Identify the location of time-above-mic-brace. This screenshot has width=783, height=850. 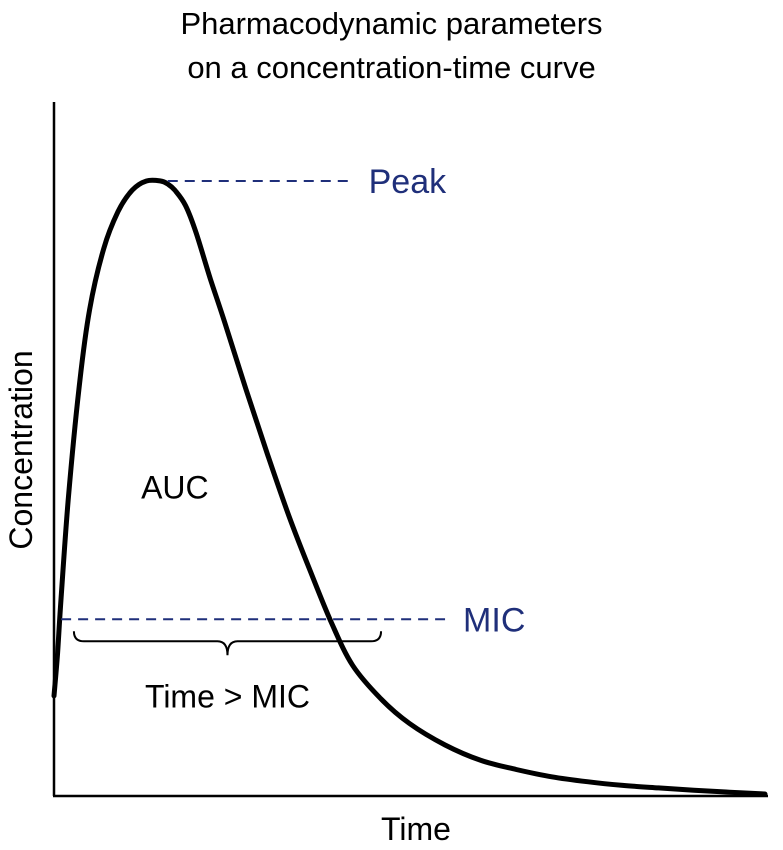
(227, 643).